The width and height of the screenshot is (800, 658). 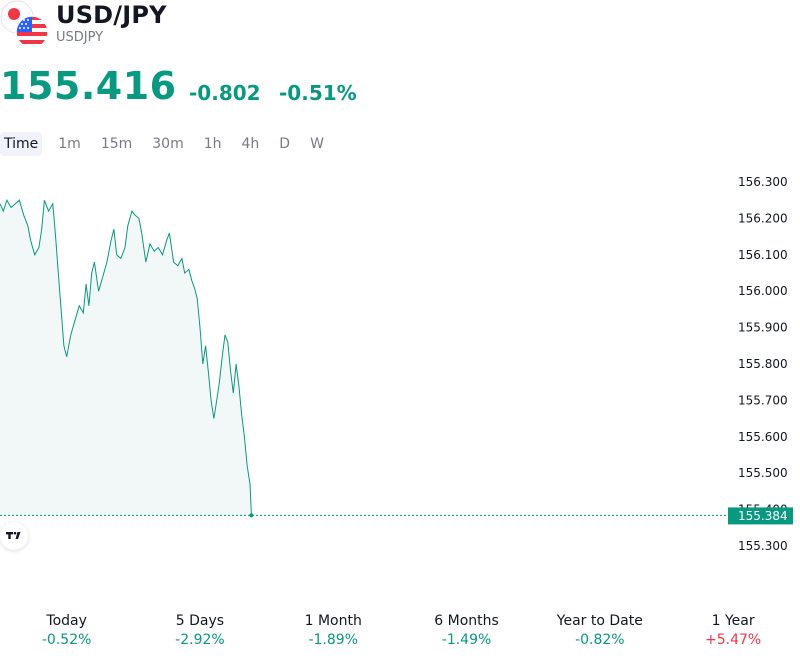 I want to click on performance-item: 1 Year +5.47%, so click(x=732, y=630).